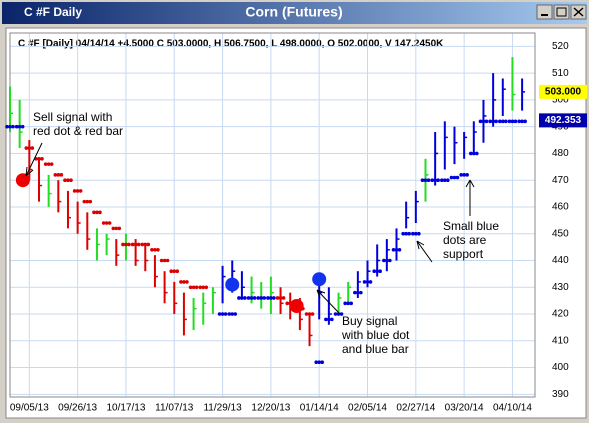  I want to click on y-tick-label: 450, so click(560, 233).